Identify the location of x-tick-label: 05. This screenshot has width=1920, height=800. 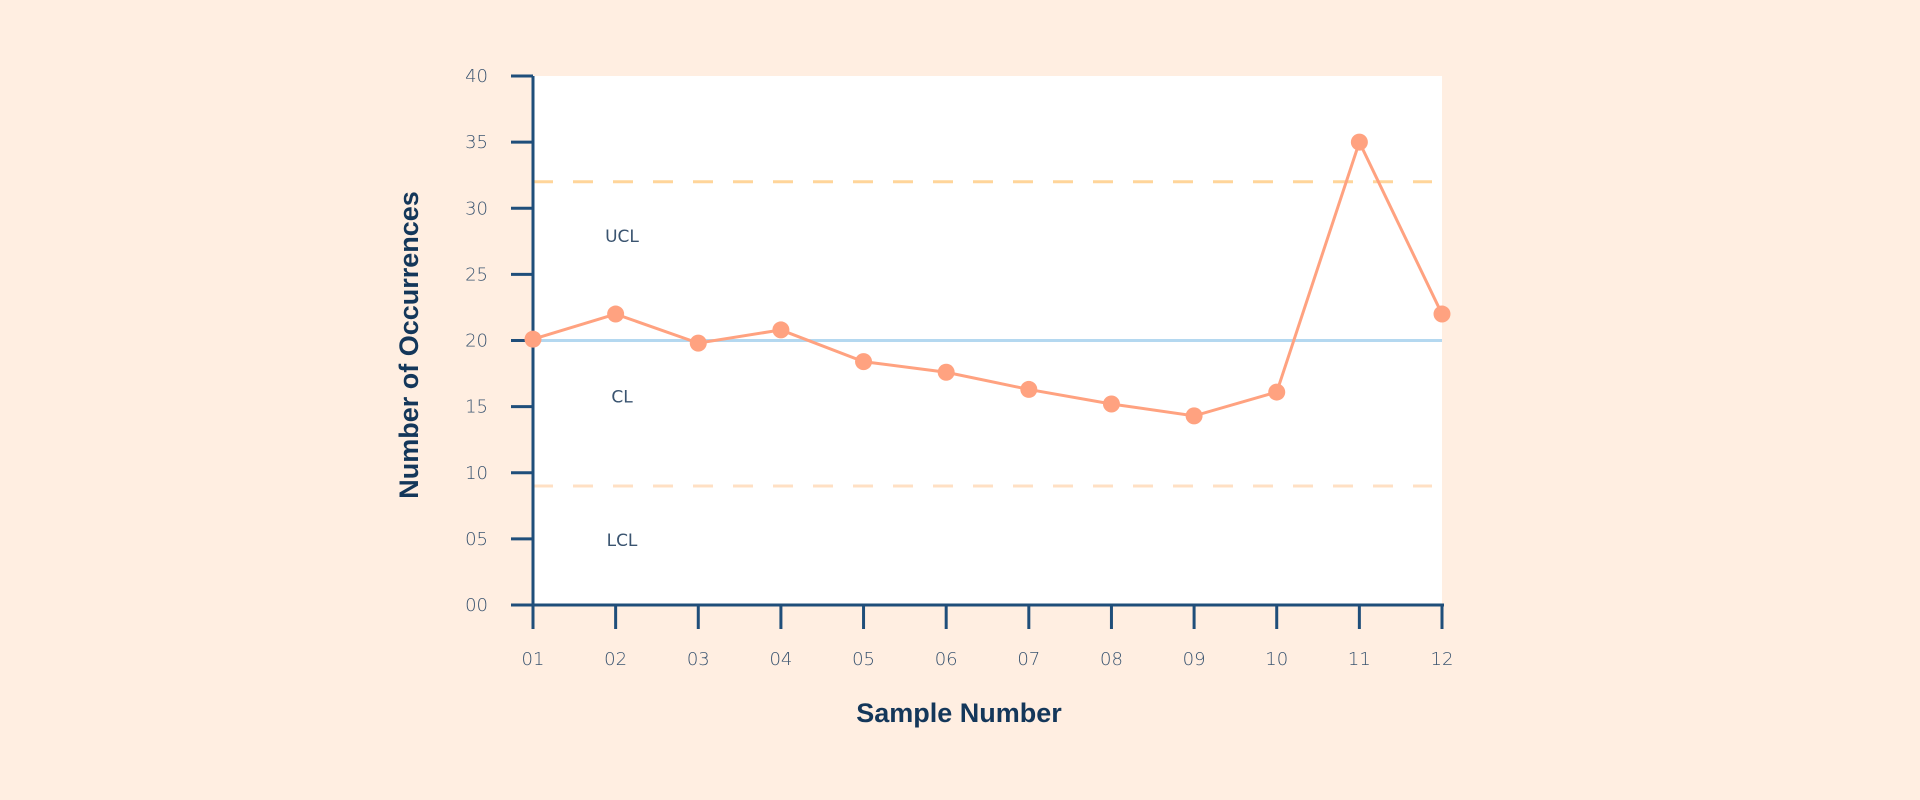
(863, 659).